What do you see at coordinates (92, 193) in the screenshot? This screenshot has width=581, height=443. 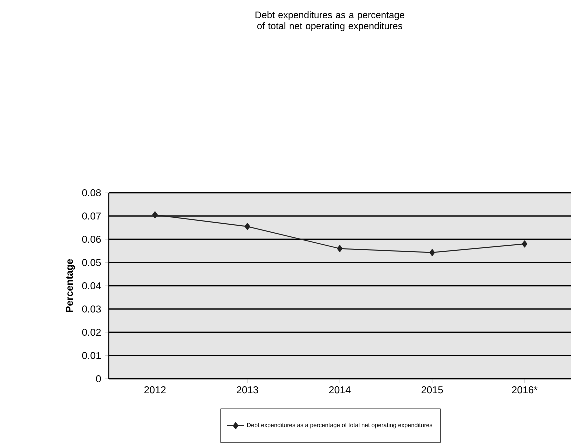 I see `y-tick-label: 0.08` at bounding box center [92, 193].